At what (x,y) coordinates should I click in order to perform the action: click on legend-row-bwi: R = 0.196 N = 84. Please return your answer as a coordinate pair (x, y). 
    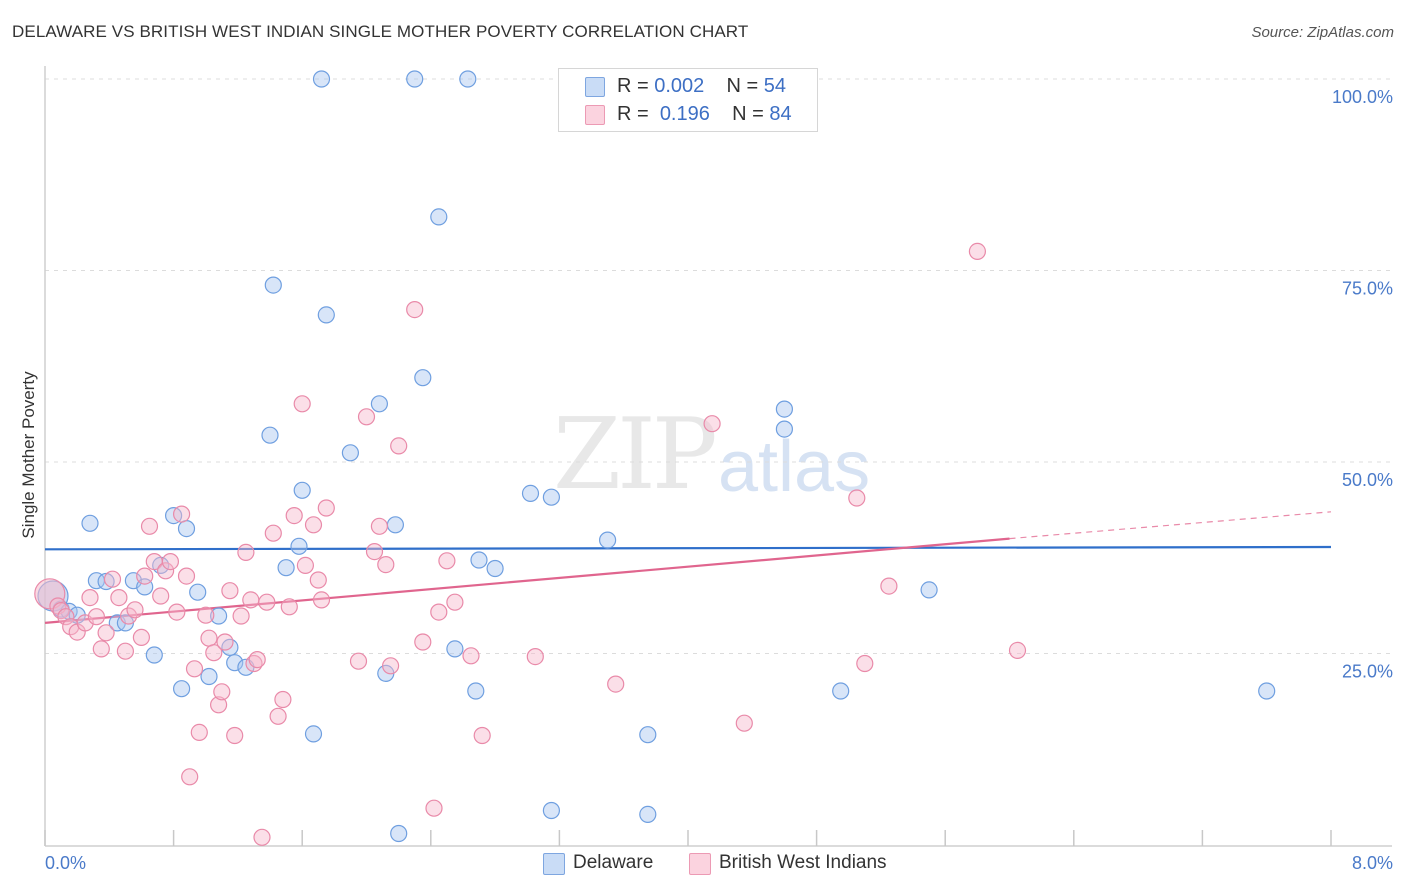
    Looking at the image, I should click on (688, 114).